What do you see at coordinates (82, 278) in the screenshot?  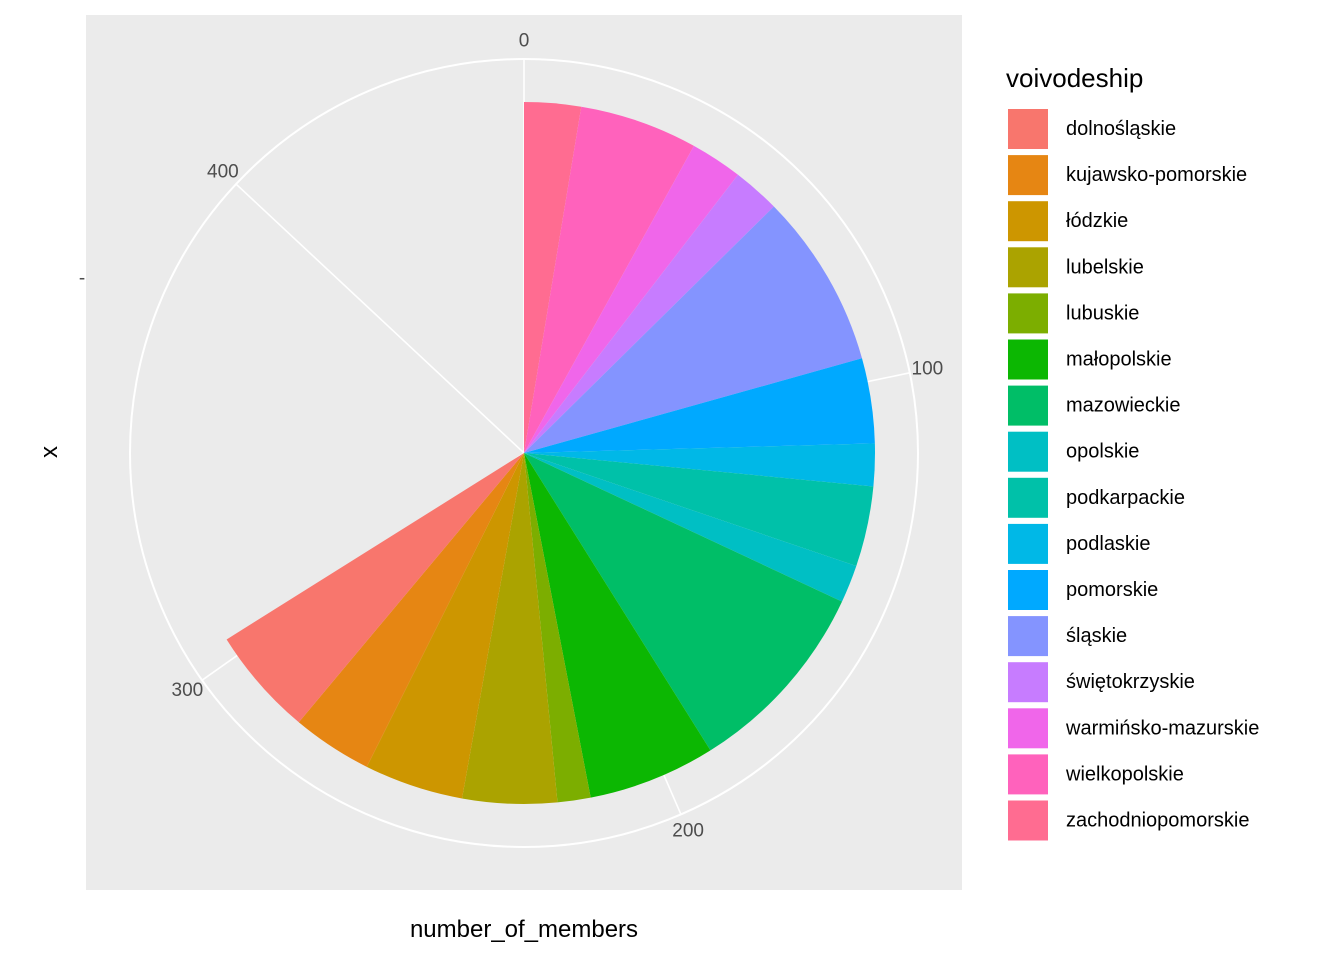 I see `y-axis-tick-label: -` at bounding box center [82, 278].